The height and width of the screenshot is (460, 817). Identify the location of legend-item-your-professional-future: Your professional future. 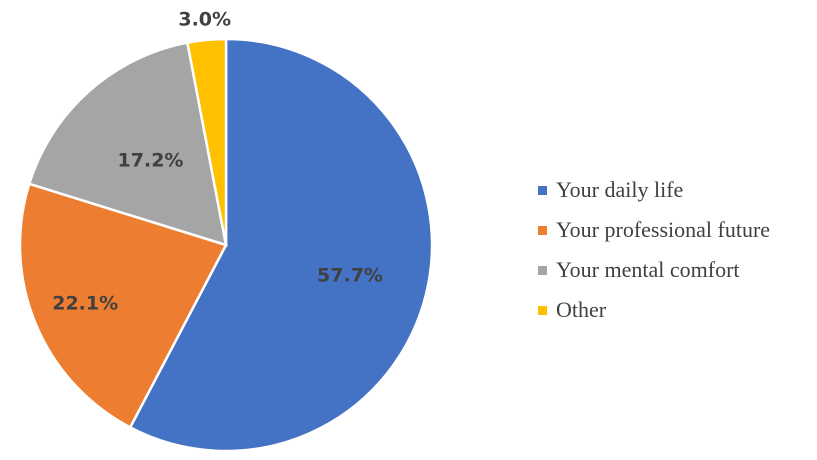
(654, 230).